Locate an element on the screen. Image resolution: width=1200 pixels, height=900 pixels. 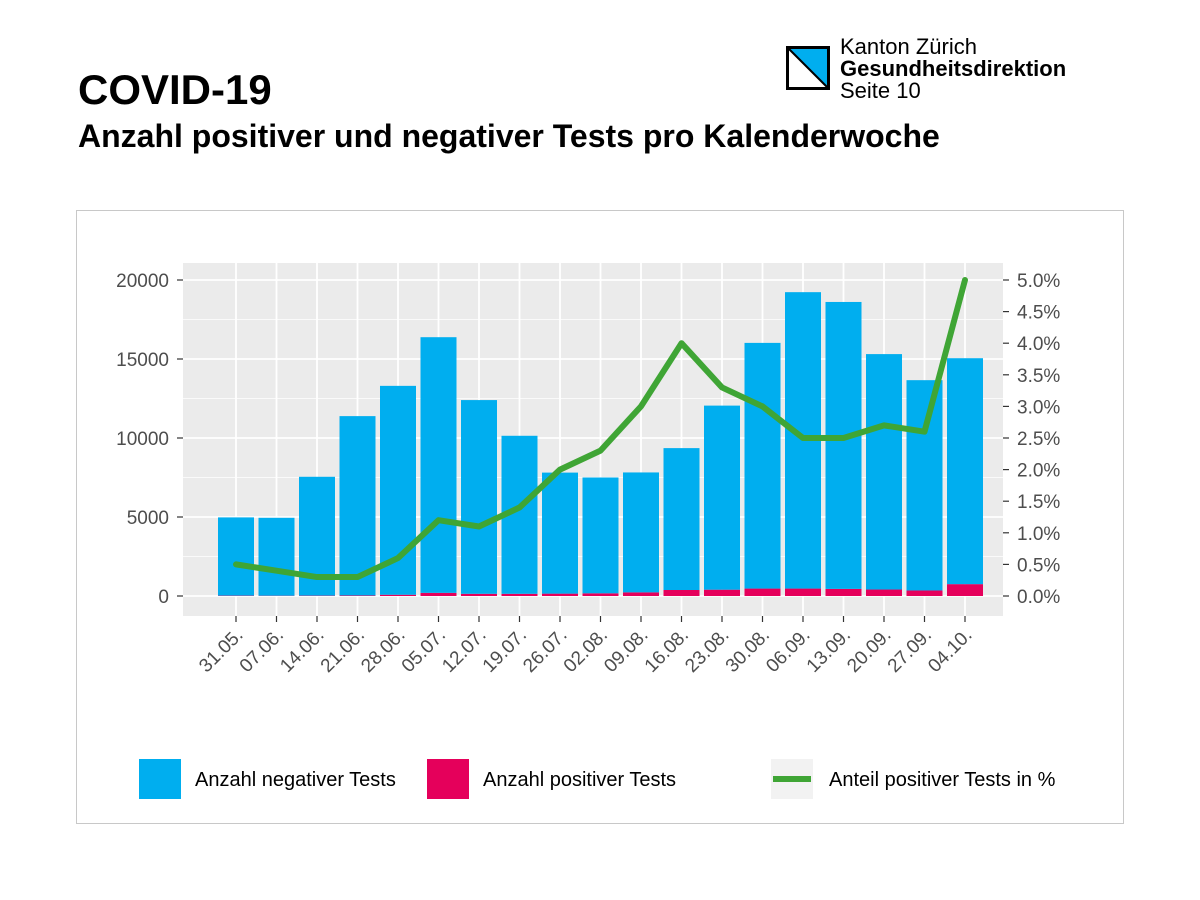
page-title: COVID-19 is located at coordinates (175, 89).